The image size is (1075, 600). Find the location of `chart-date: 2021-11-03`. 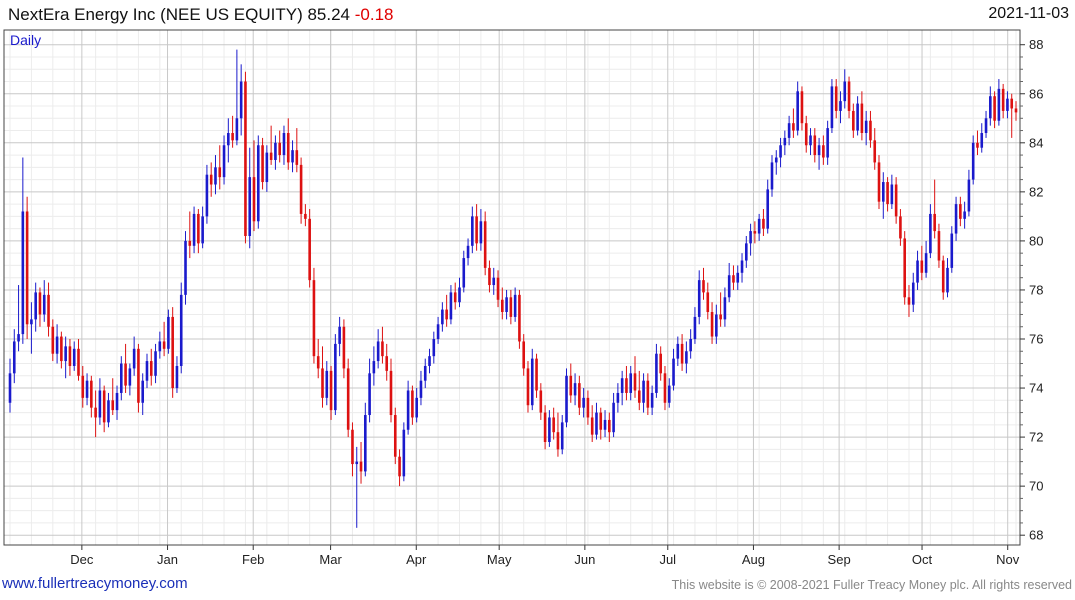

chart-date: 2021-11-03 is located at coordinates (1028, 13).